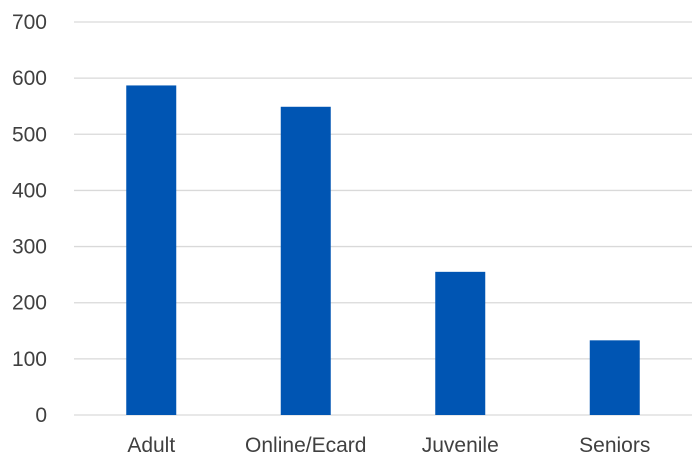 The height and width of the screenshot is (463, 692). Describe the element at coordinates (151, 445) in the screenshot. I see `x-tick-label: Adult` at that location.